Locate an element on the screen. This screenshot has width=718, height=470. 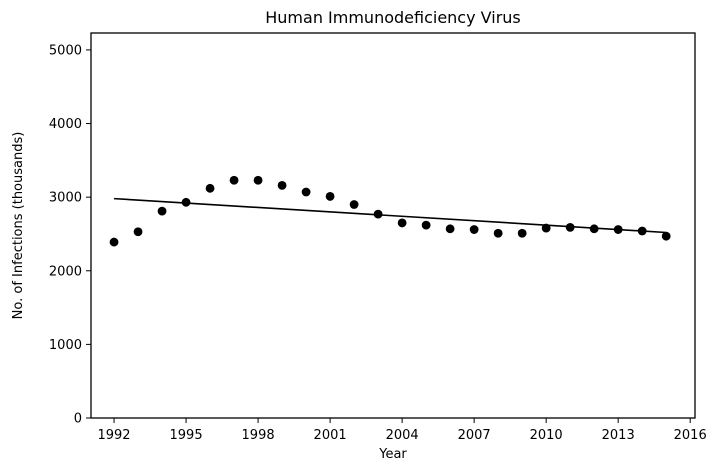
y-tick-label: 0 is located at coordinates (78, 419).